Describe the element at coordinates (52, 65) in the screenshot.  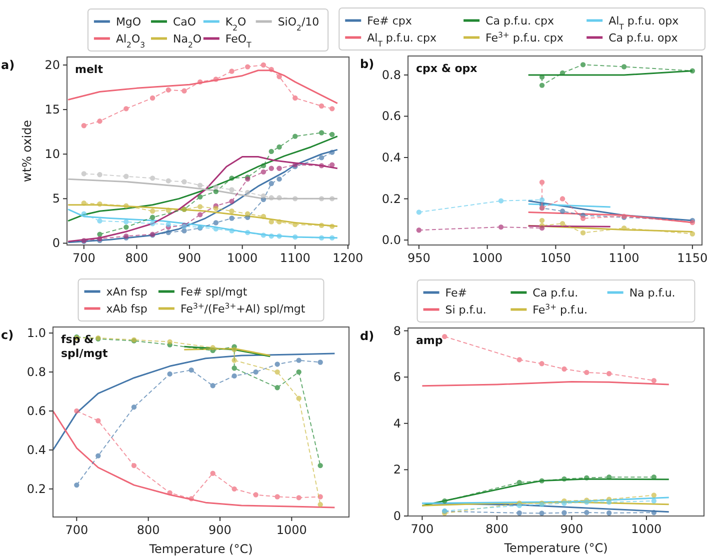
I see `y-tick-label: 20` at that location.